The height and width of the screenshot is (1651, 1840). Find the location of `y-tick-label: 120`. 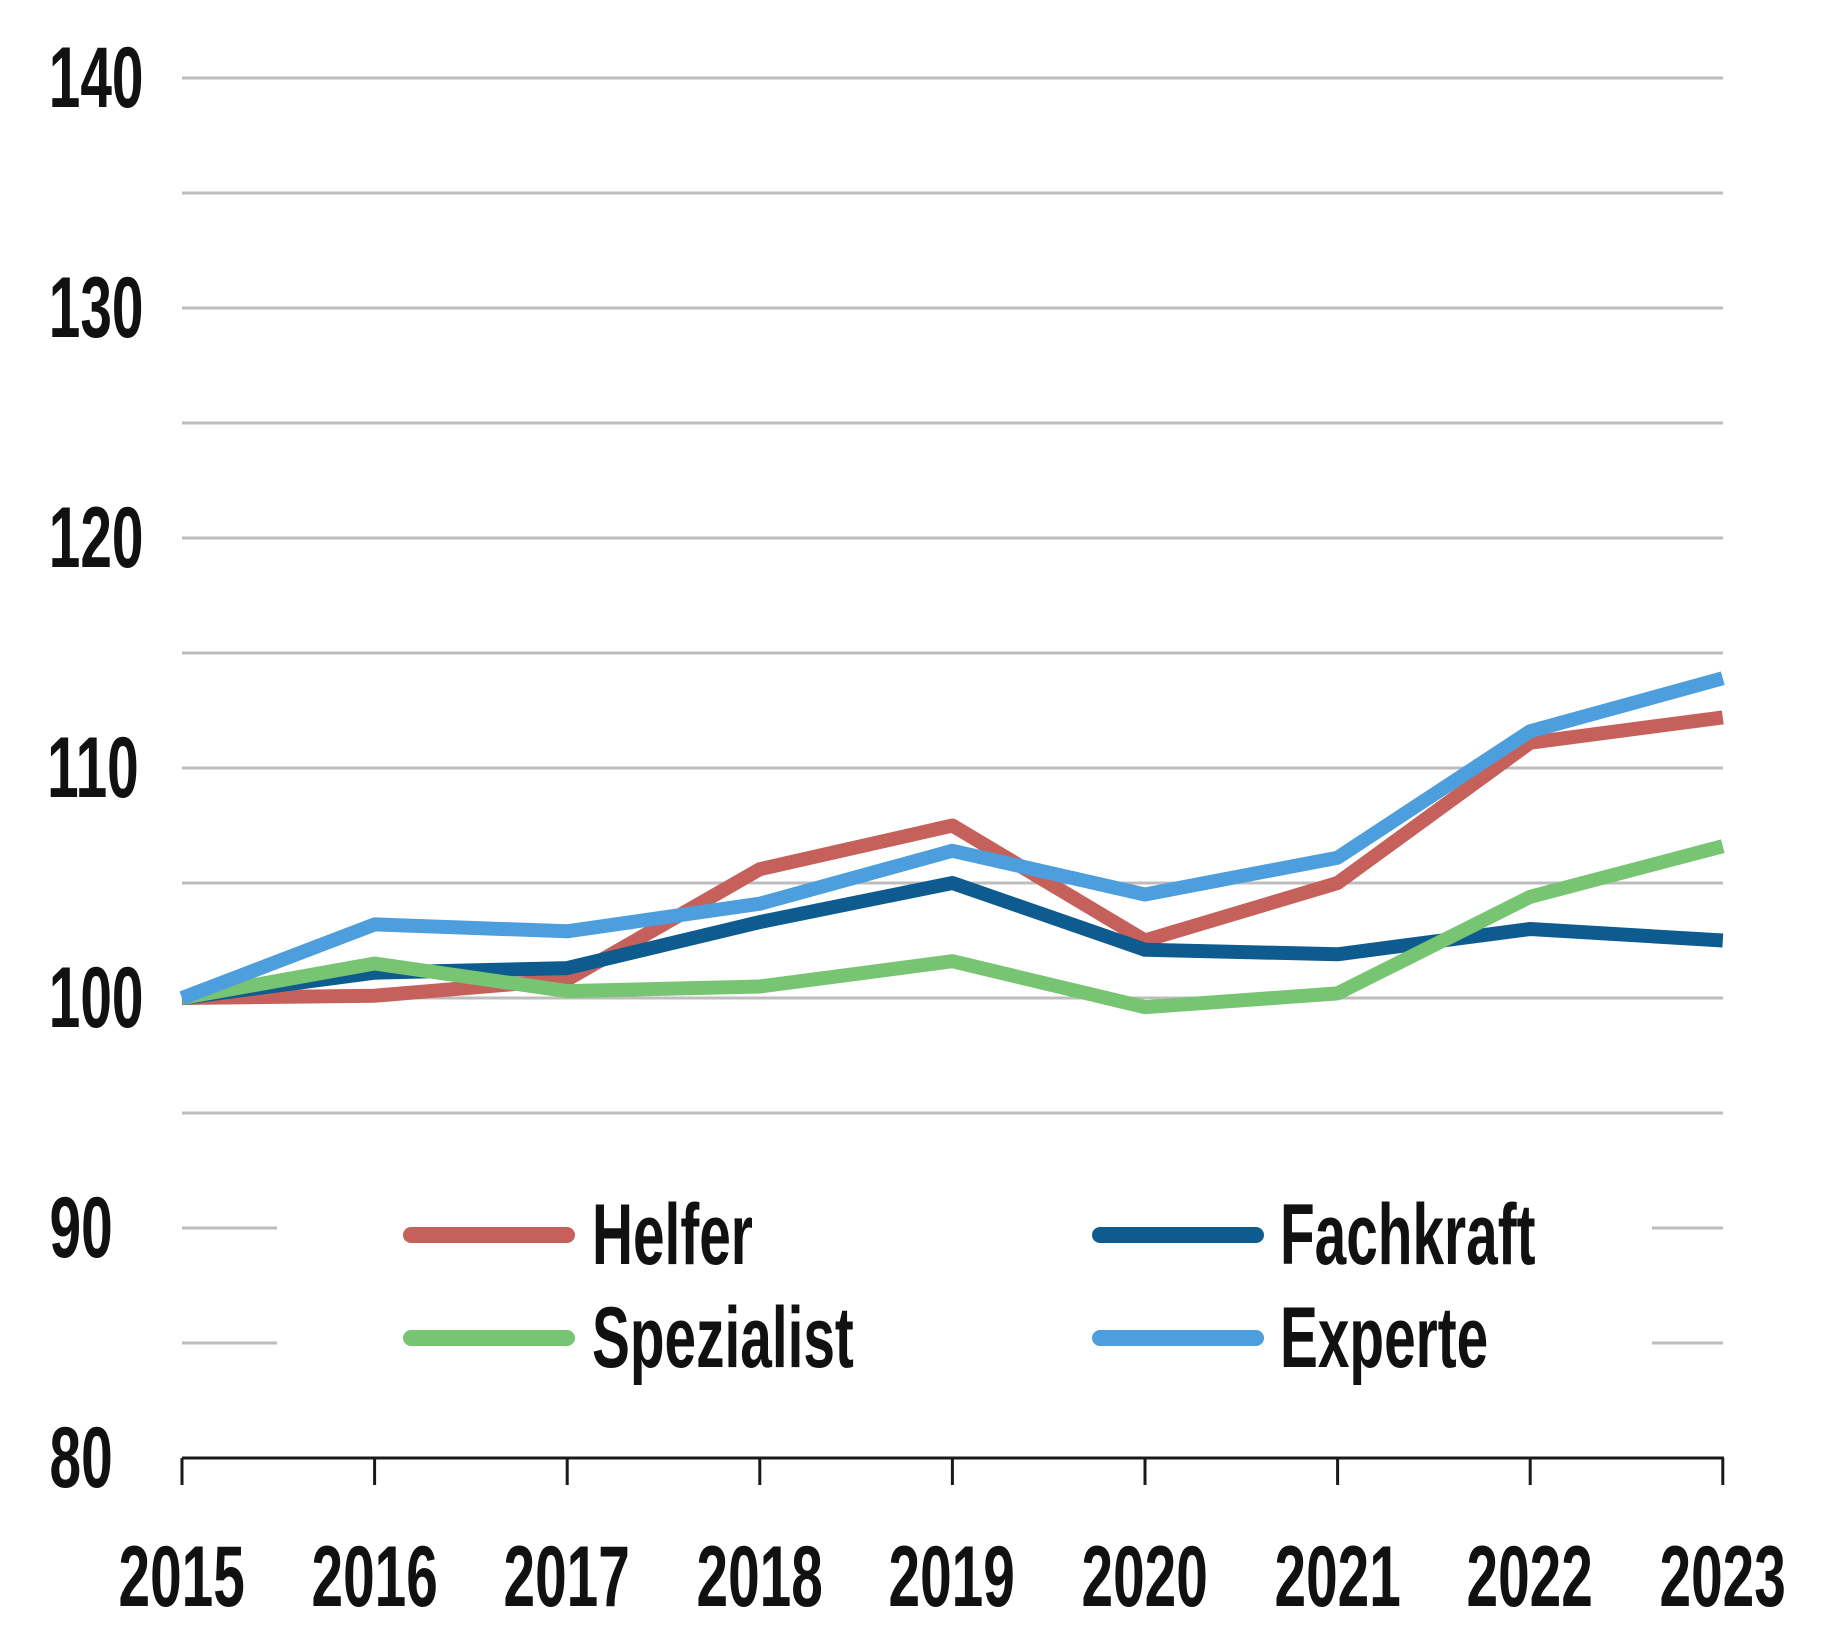

y-tick-label: 120 is located at coordinates (96, 538).